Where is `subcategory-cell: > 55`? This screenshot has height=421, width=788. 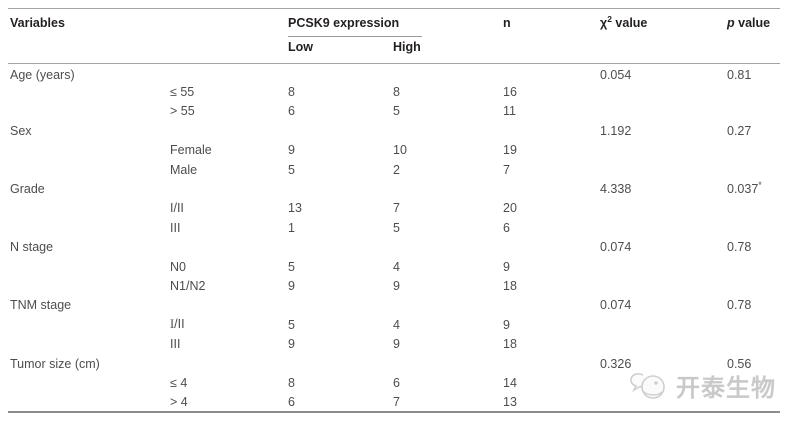
subcategory-cell: > 55 is located at coordinates (182, 111).